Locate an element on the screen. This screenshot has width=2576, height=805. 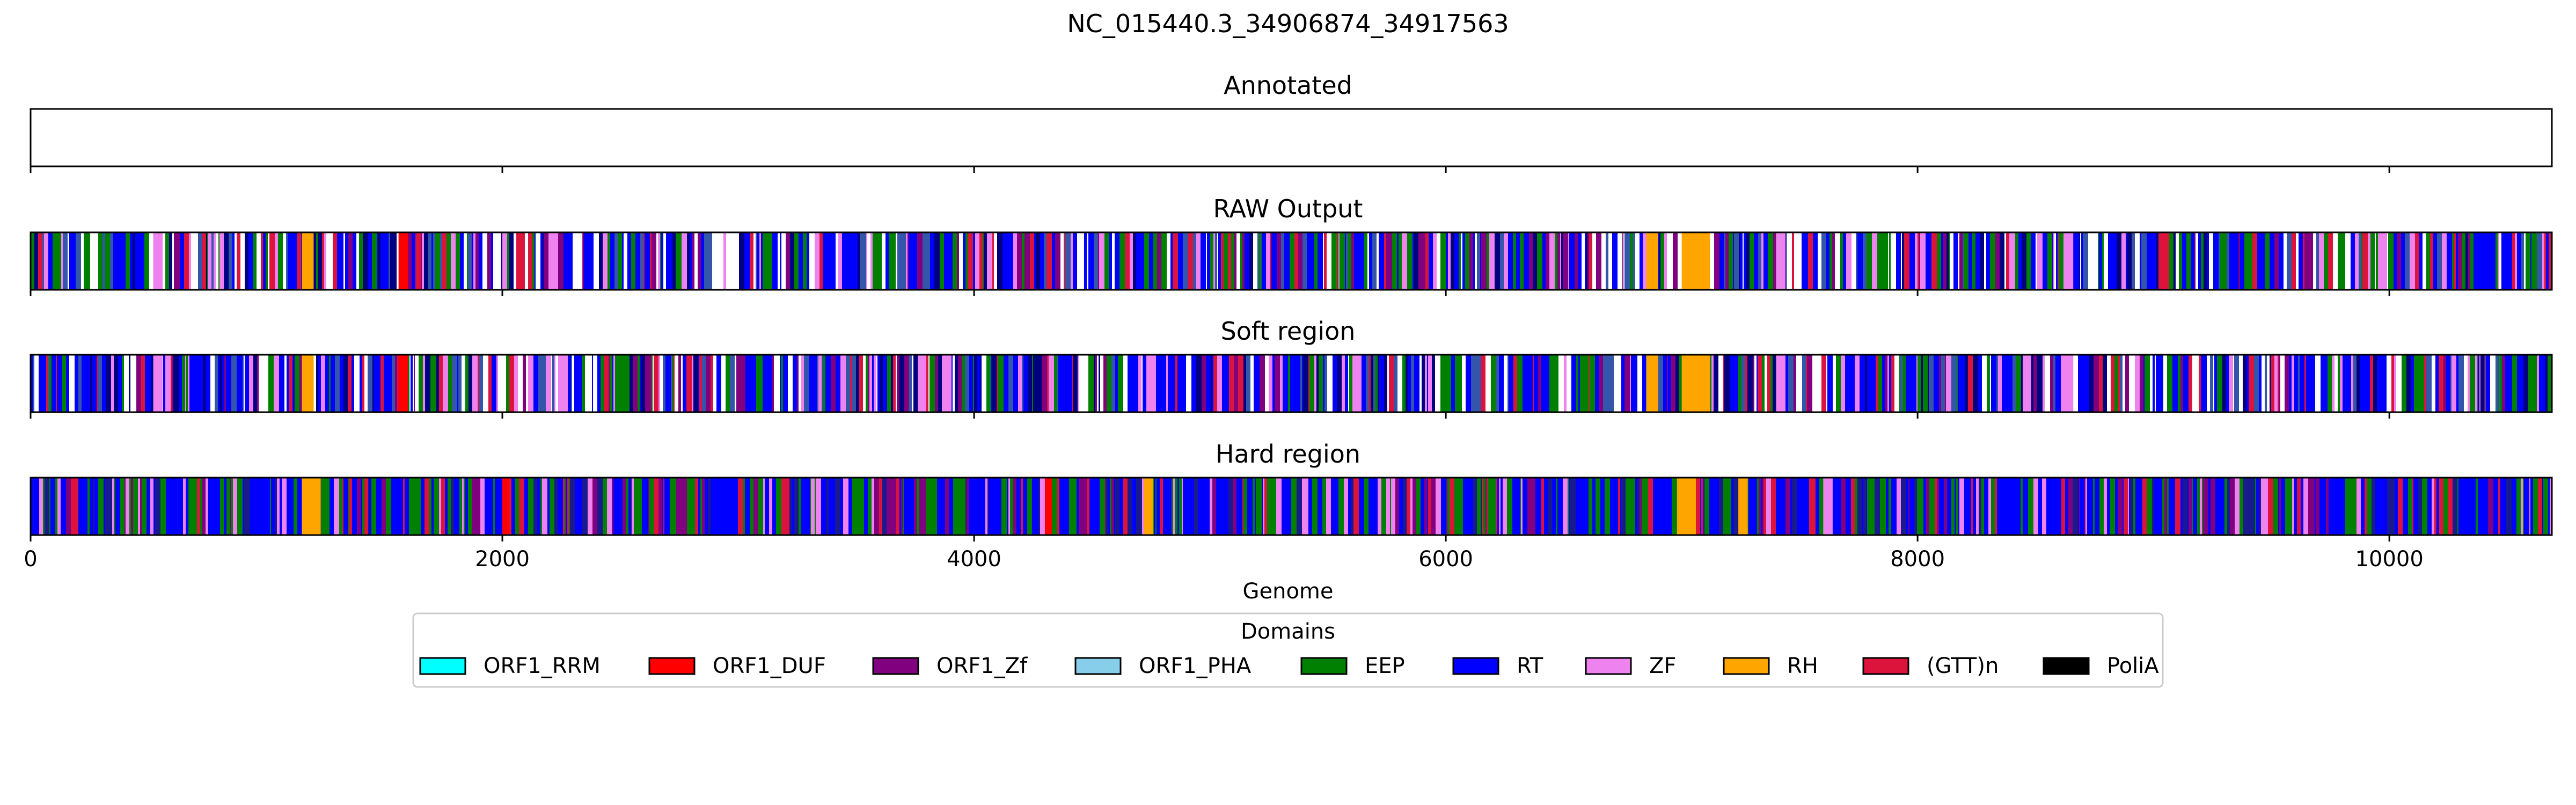
x-tick-label: 4000 is located at coordinates (974, 559).